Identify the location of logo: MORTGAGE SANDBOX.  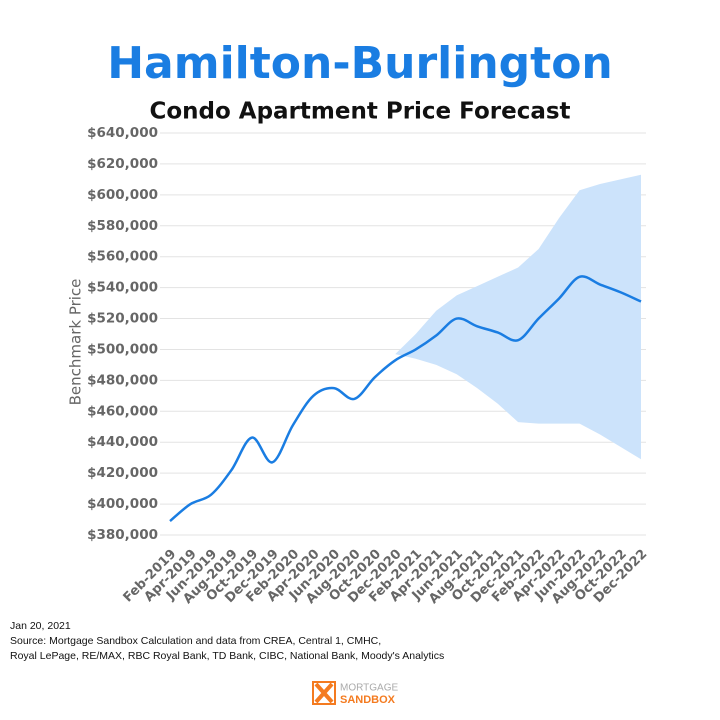
(355, 693).